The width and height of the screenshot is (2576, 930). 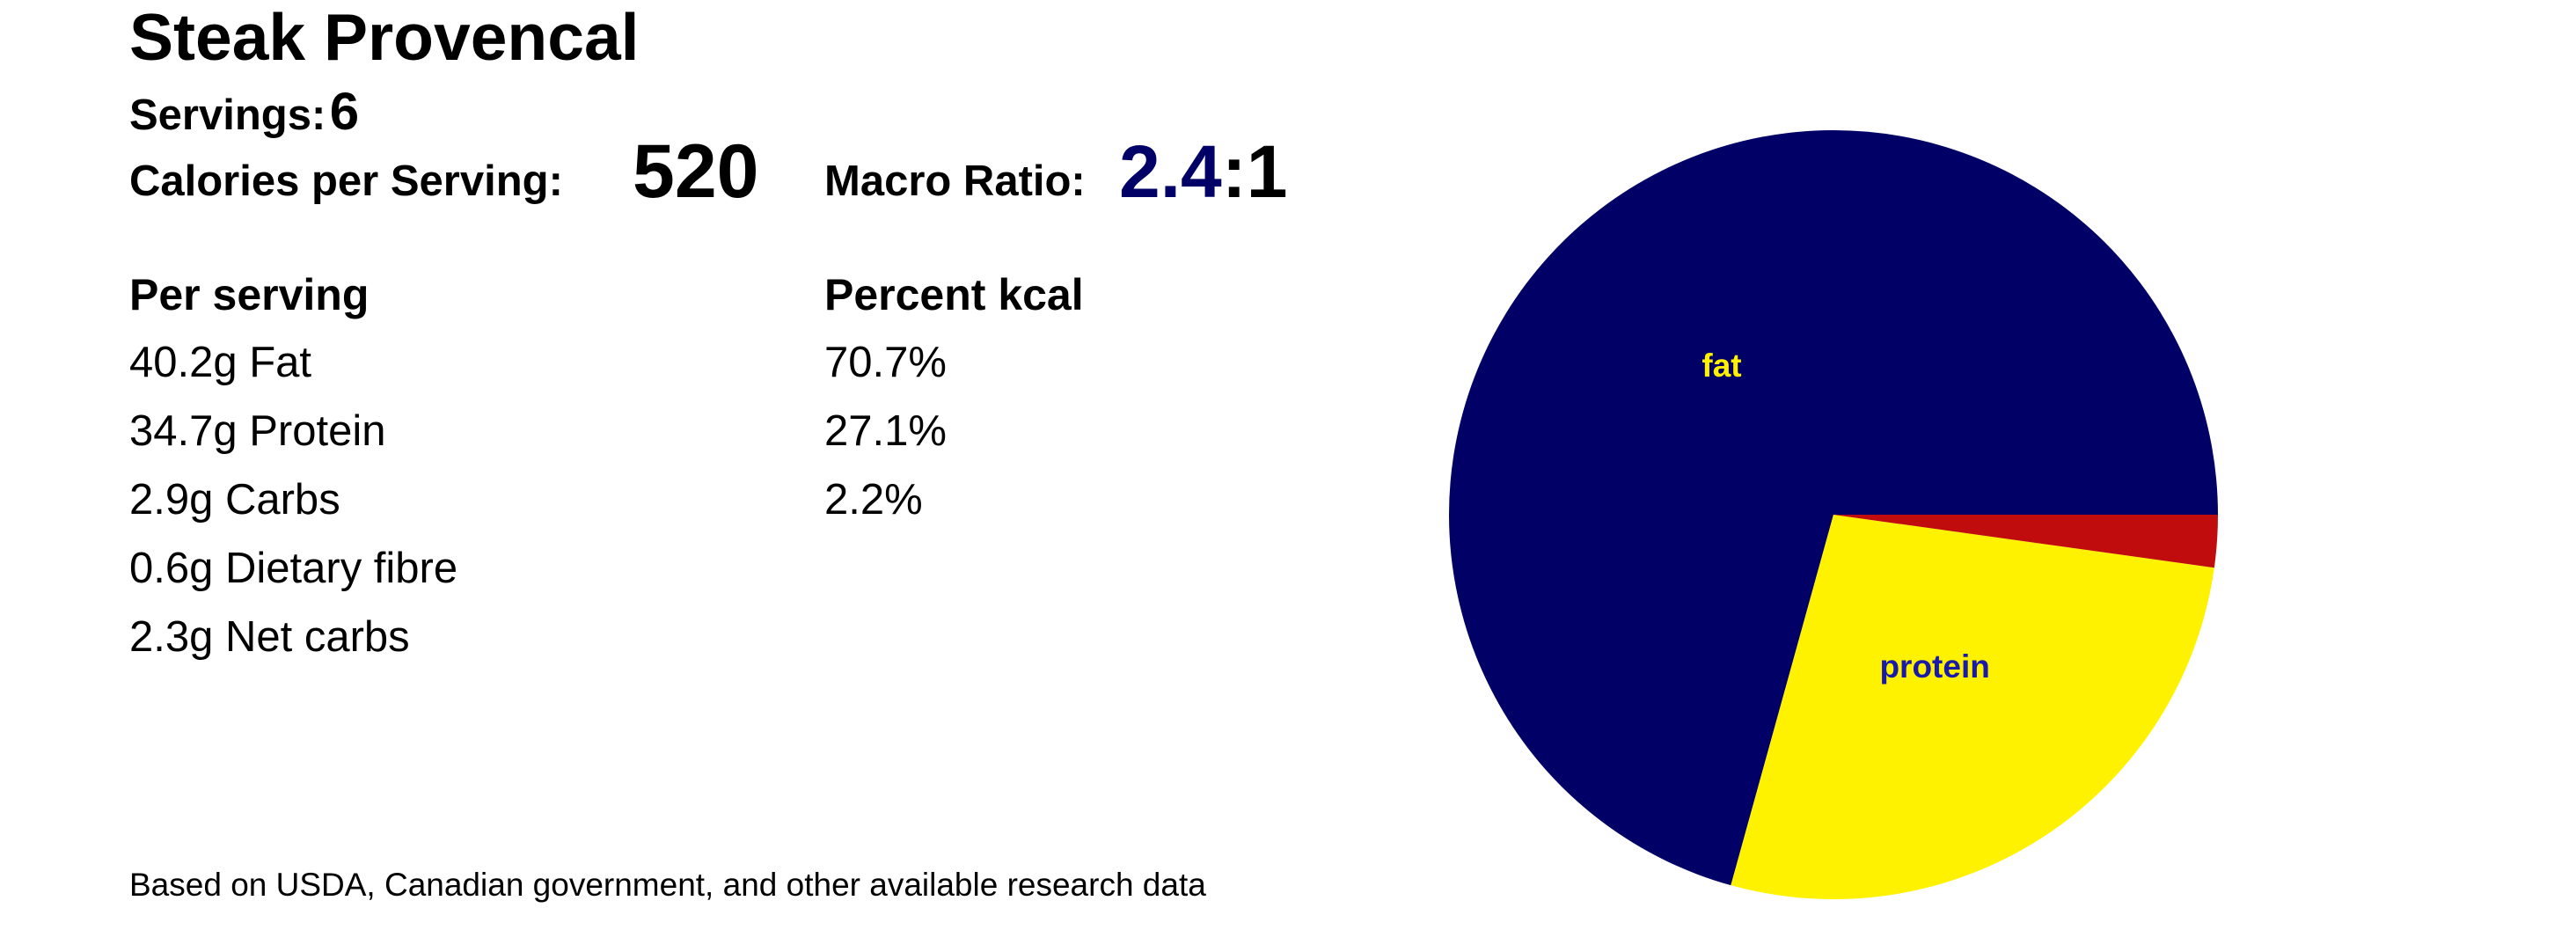 I want to click on table-cell: 0.6g Dietary fibre, so click(x=293, y=568).